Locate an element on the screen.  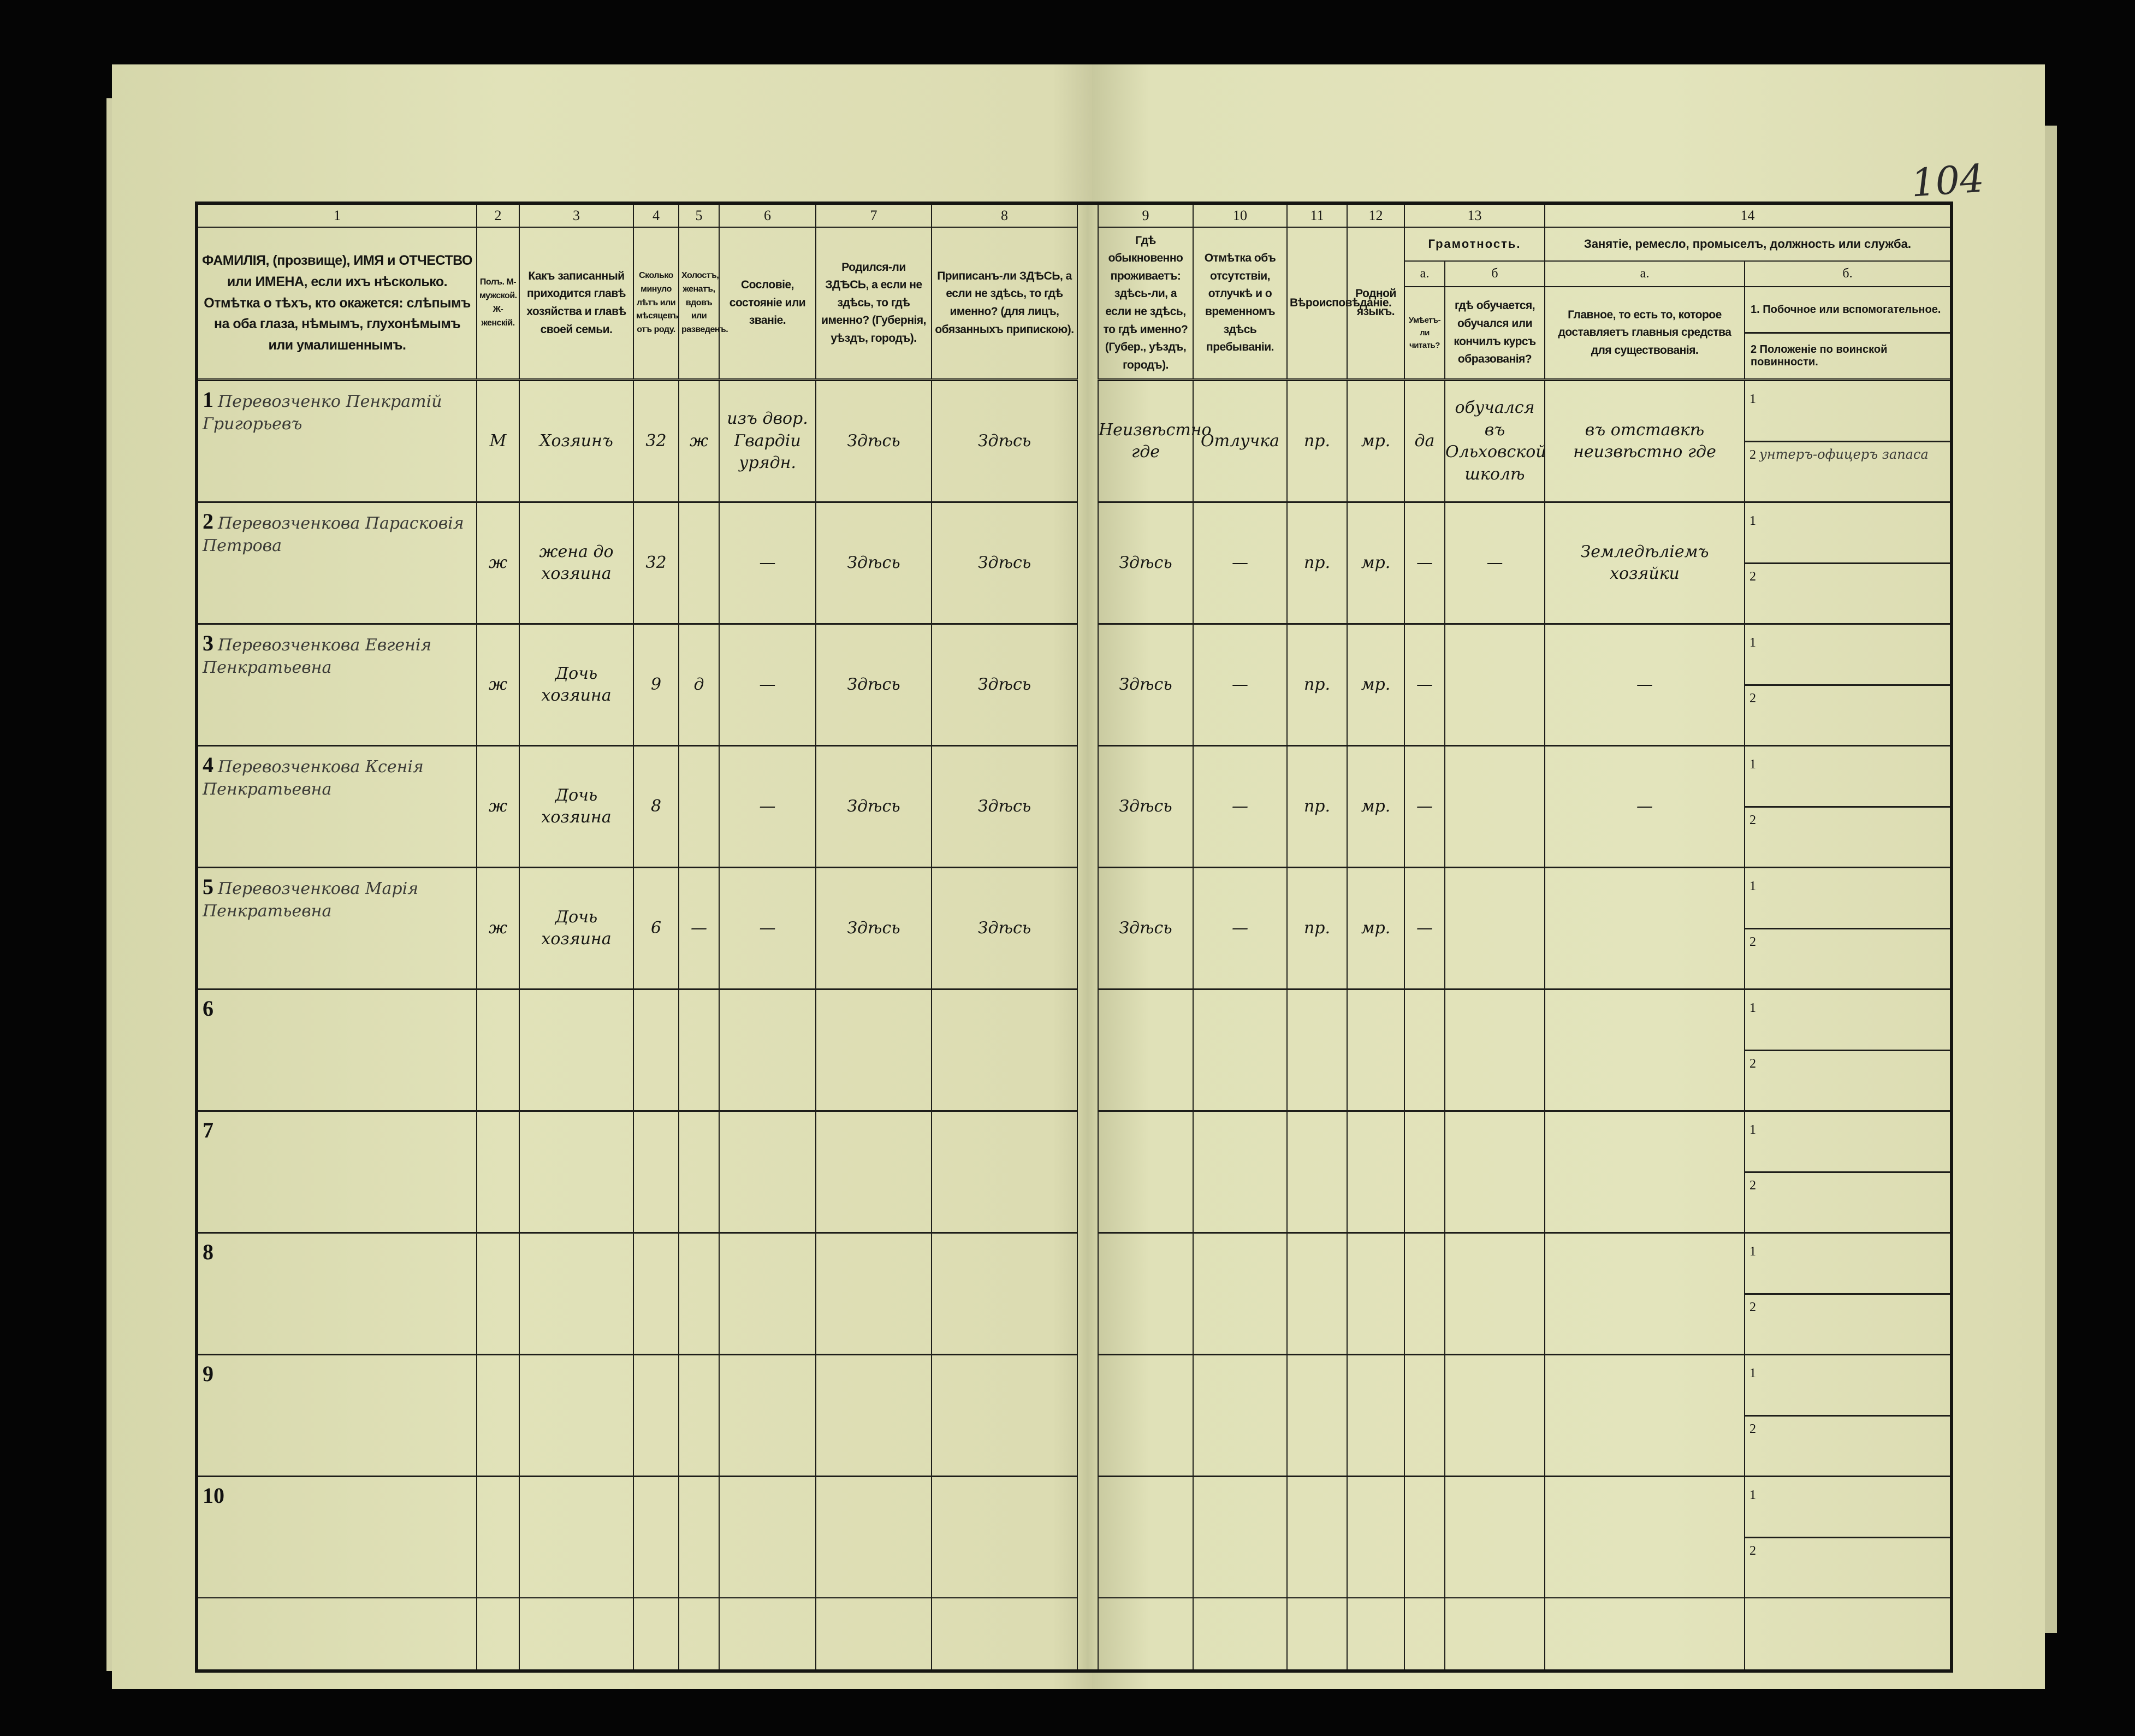
cell-birthplace: Здѣсь is located at coordinates (874, 684).